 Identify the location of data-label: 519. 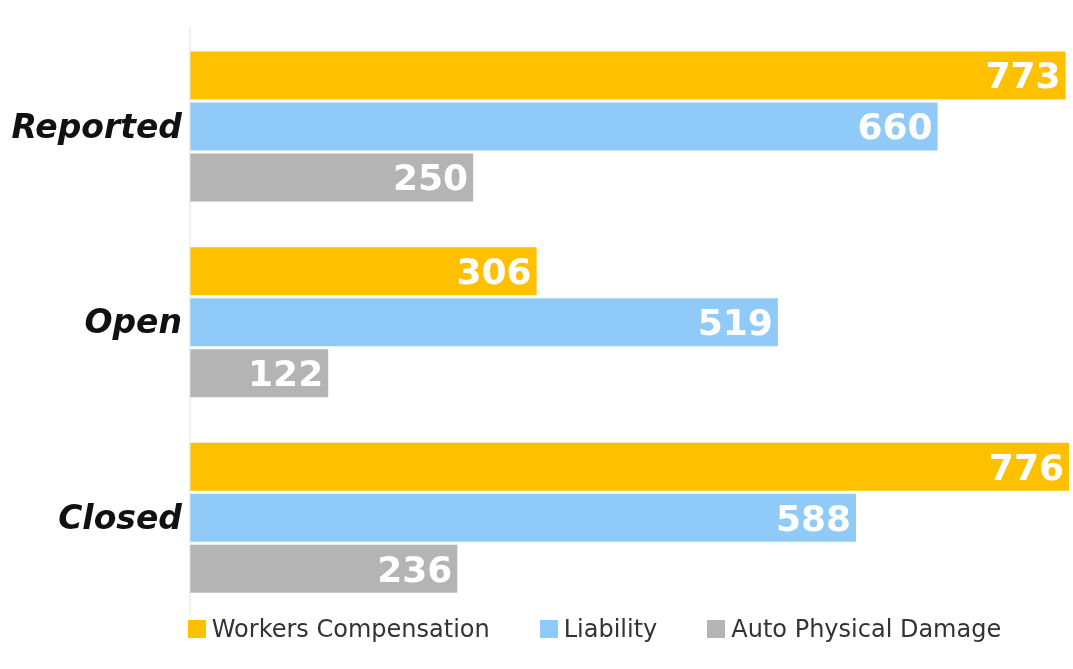
(735, 322).